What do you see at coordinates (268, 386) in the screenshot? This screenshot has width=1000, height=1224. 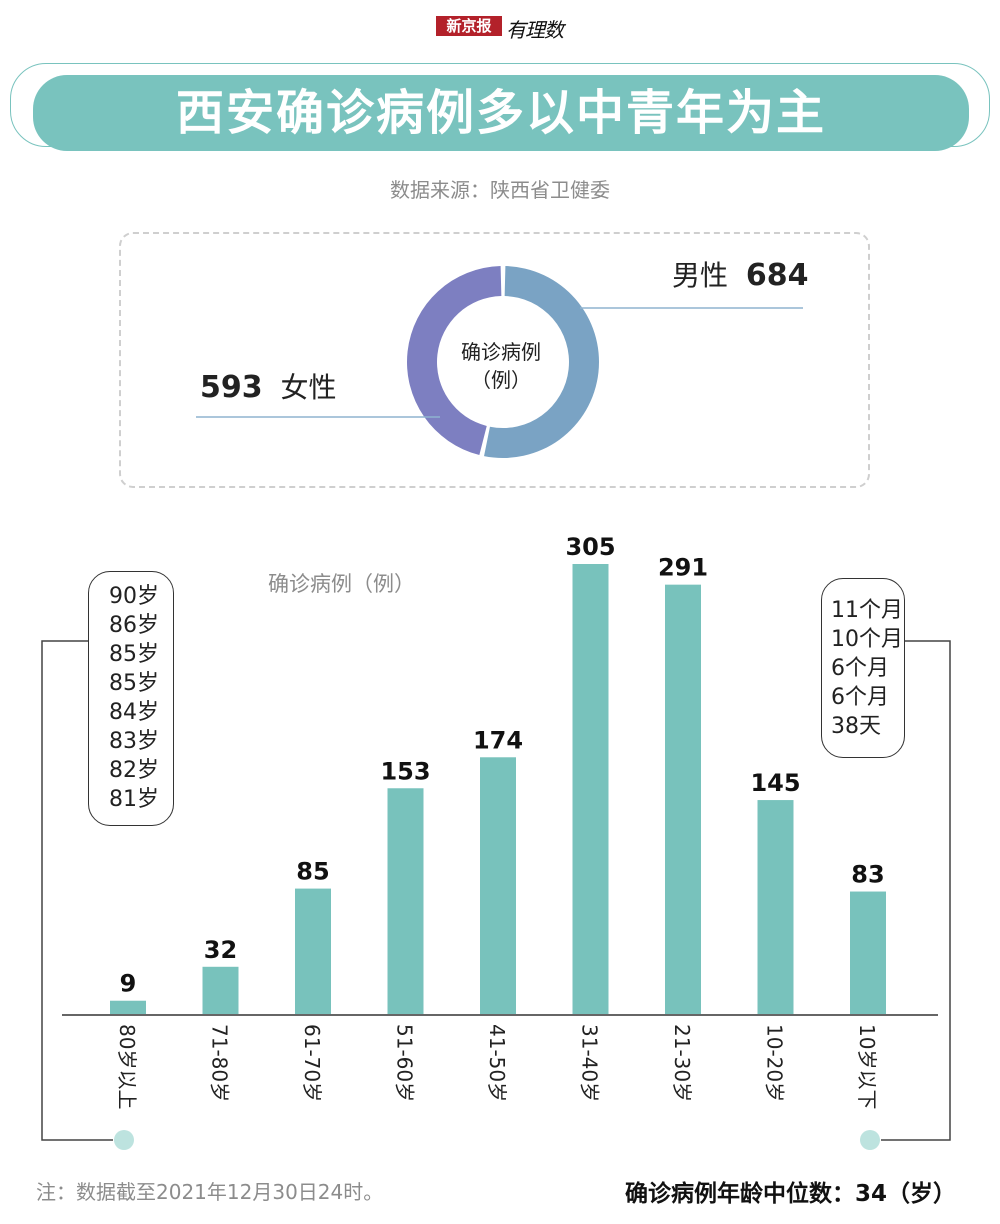 I see `female-label: 593 女性` at bounding box center [268, 386].